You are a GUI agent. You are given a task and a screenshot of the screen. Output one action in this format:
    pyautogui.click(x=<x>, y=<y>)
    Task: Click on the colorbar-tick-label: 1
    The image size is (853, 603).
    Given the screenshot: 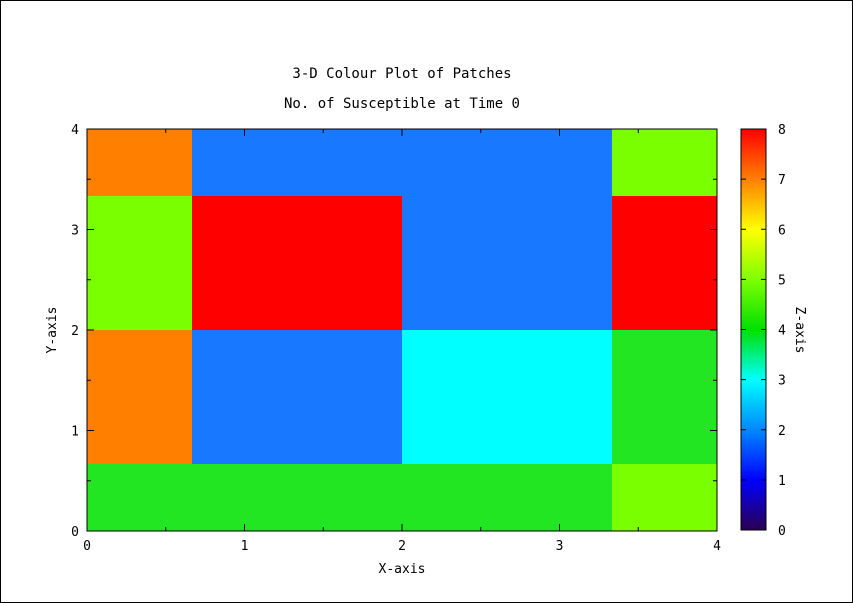 What is the action you would take?
    pyautogui.click(x=782, y=481)
    